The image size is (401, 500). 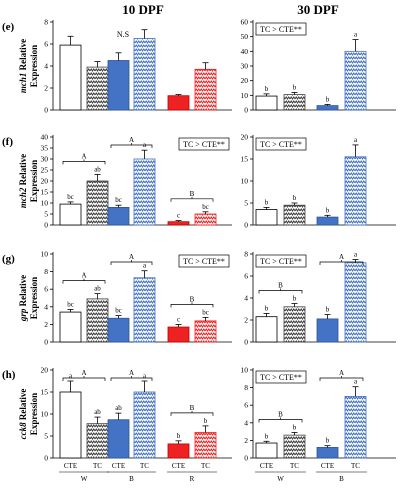 What do you see at coordinates (246, 203) in the screenshot?
I see `y-tick-label: 5` at bounding box center [246, 203].